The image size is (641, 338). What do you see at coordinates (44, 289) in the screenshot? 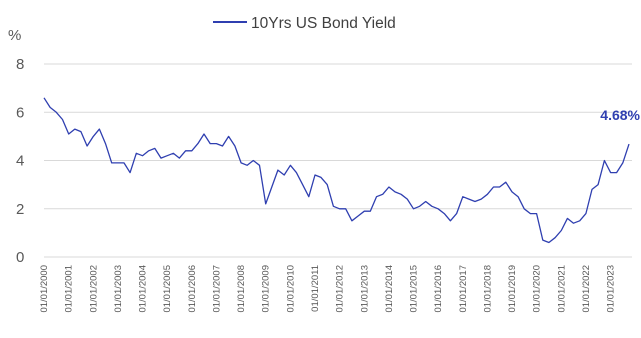
I see `x-tick-label: 01/01/2000` at bounding box center [44, 289].